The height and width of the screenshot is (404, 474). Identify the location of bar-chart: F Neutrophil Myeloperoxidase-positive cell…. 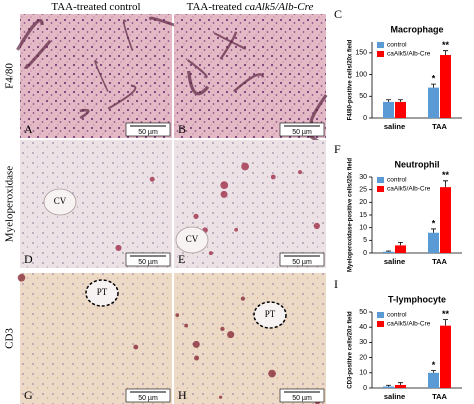
(398, 207).